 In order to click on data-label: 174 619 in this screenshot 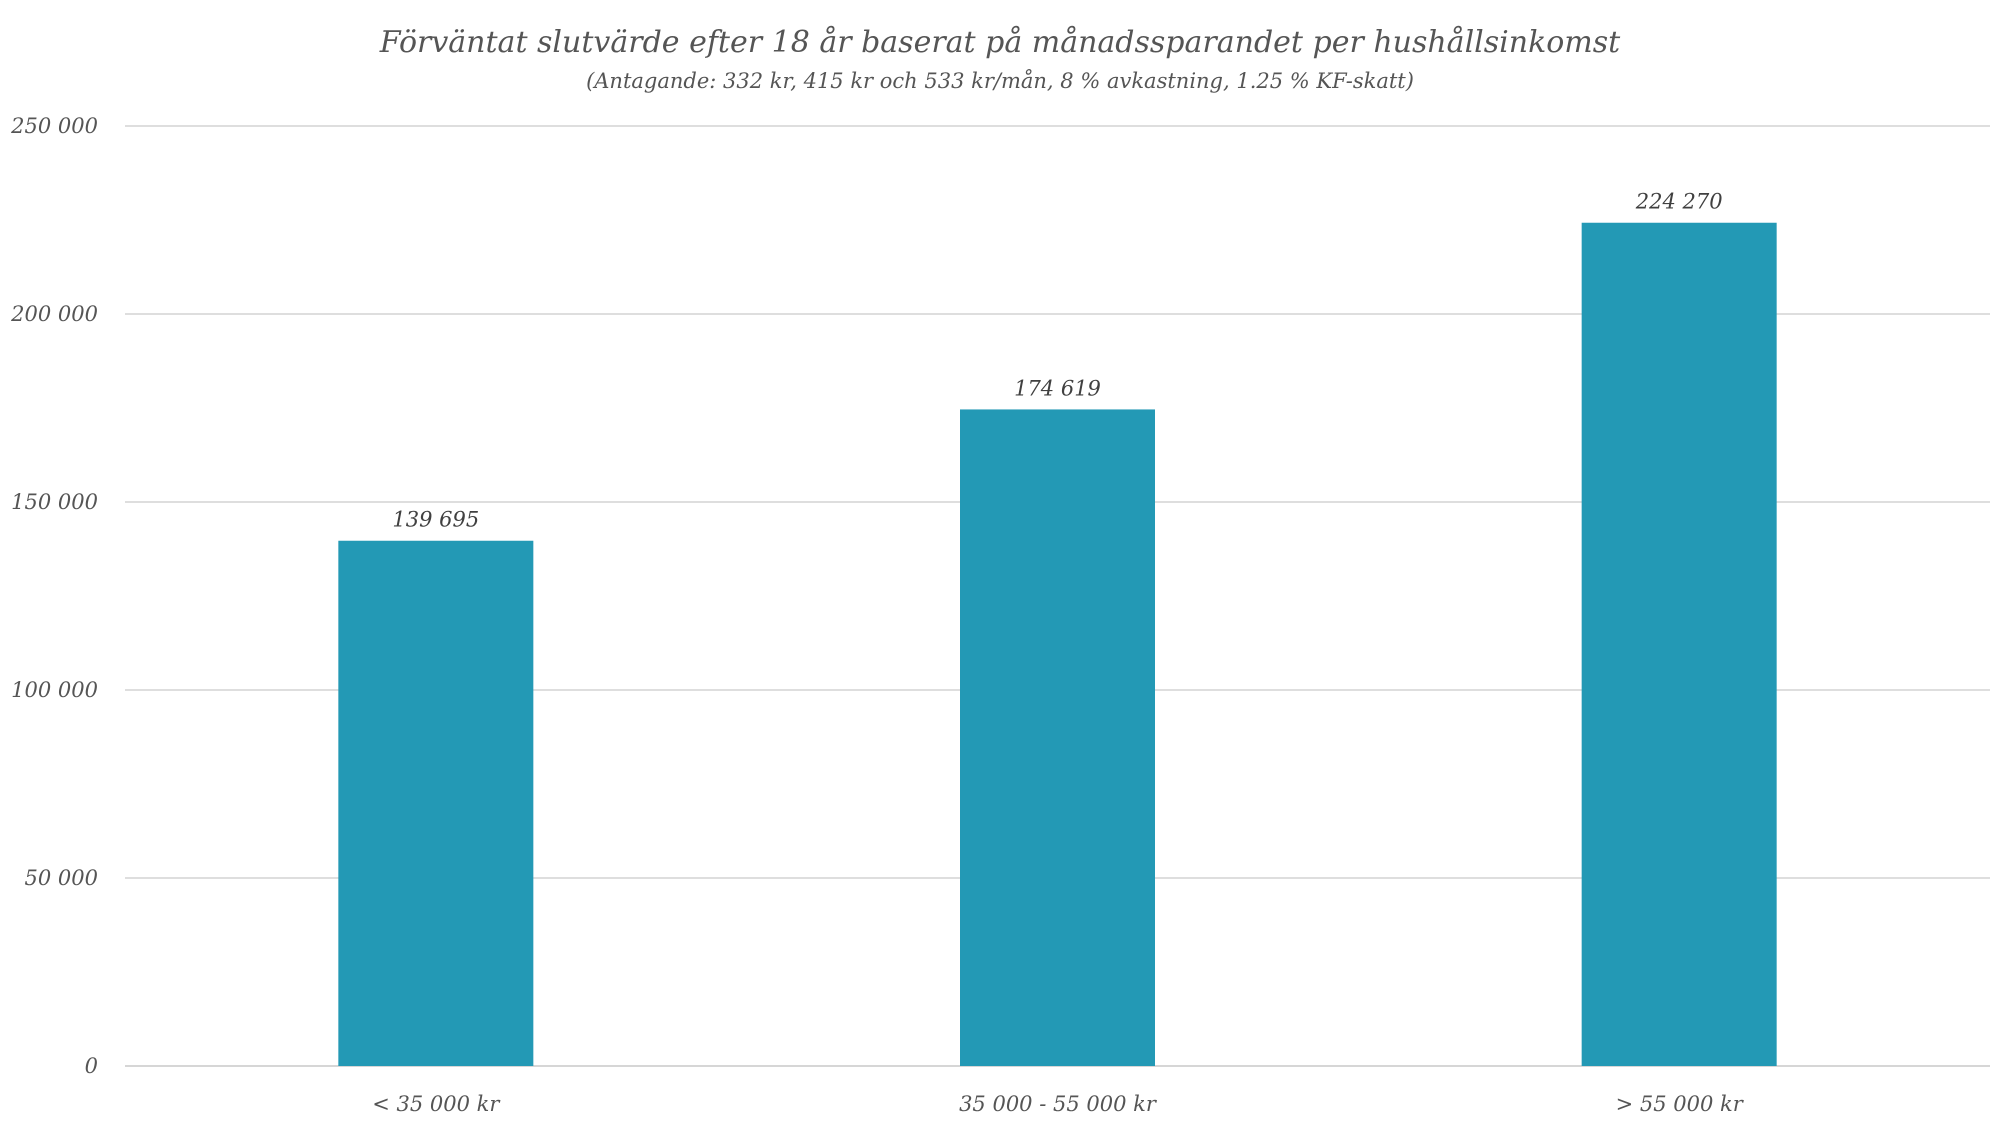, I will do `click(1057, 388)`.